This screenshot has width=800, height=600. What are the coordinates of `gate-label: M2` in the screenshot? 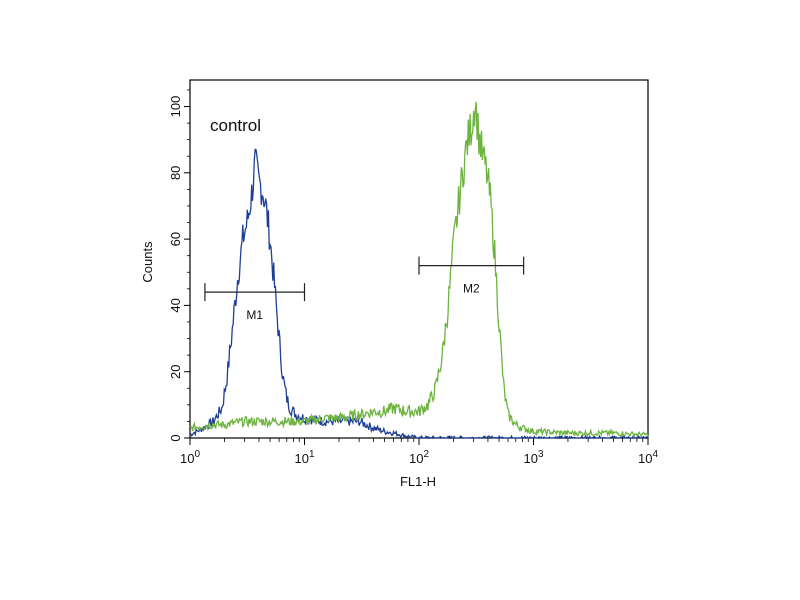 It's located at (471, 289).